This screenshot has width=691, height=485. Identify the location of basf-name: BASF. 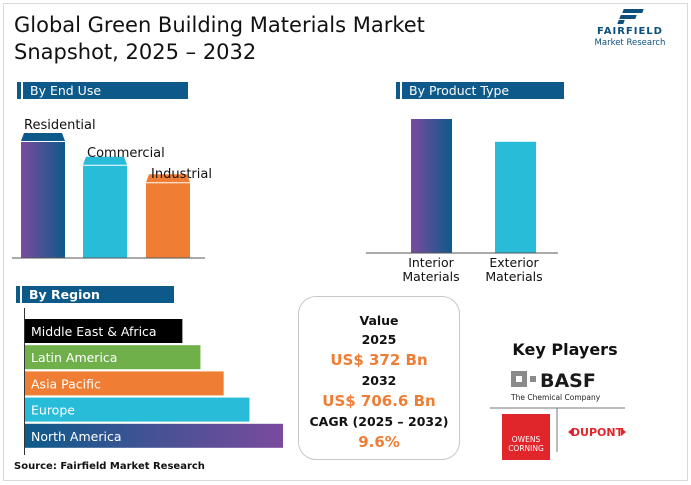
(568, 381).